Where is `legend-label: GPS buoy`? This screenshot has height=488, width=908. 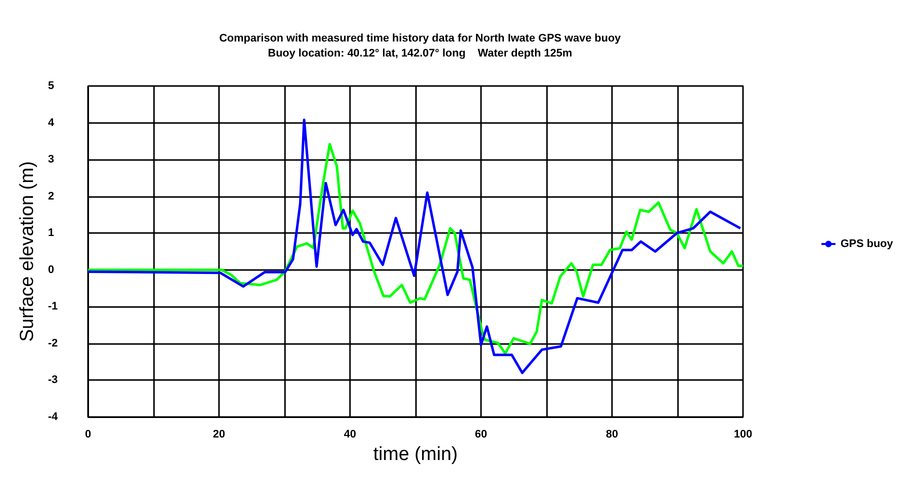 legend-label: GPS buoy is located at coordinates (867, 244).